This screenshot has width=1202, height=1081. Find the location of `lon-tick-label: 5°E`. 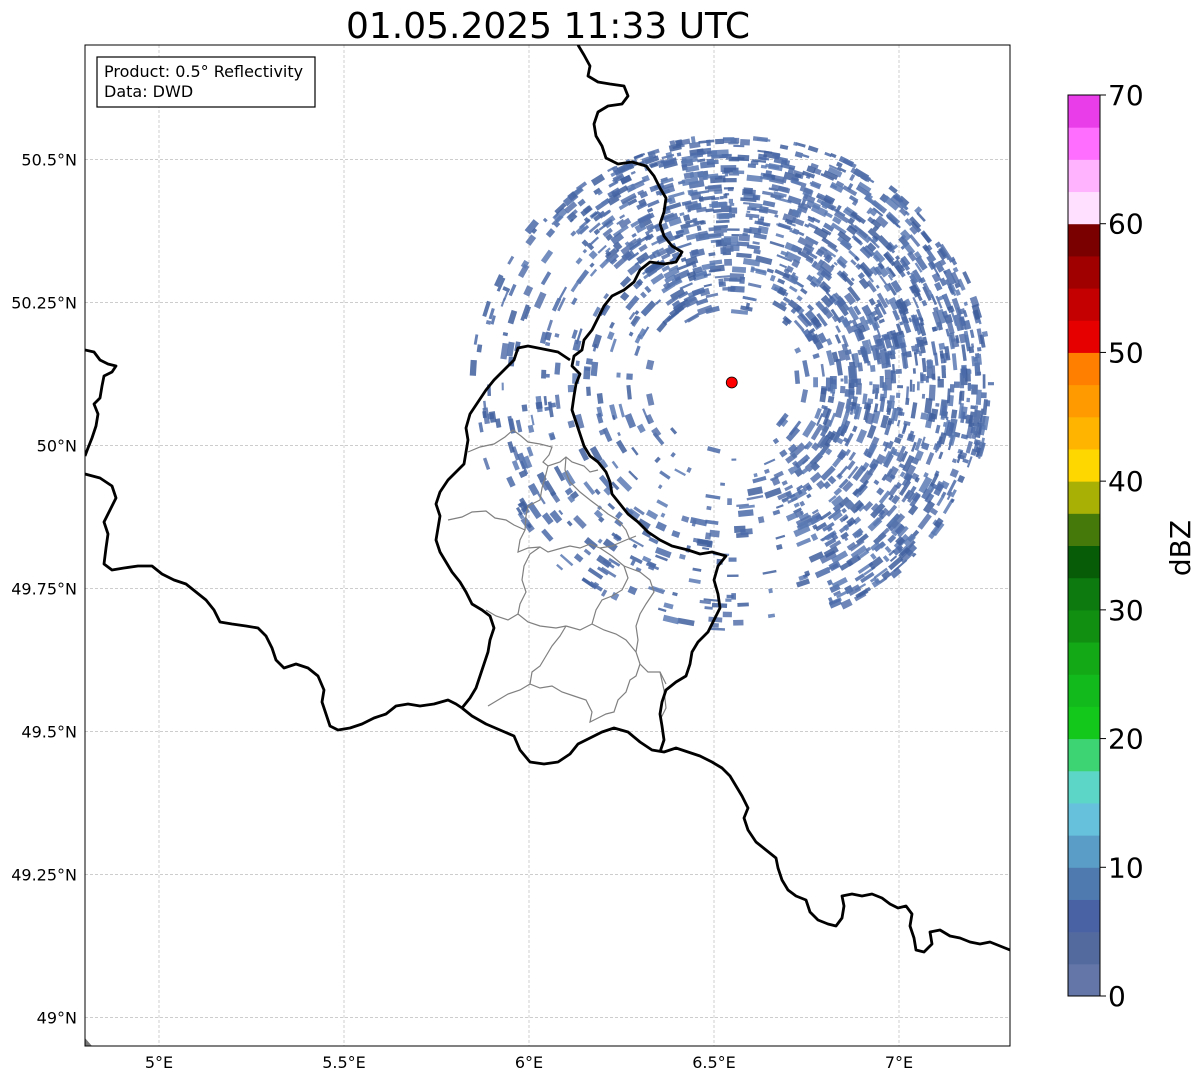

lon-tick-label: 5°E is located at coordinates (159, 1062).